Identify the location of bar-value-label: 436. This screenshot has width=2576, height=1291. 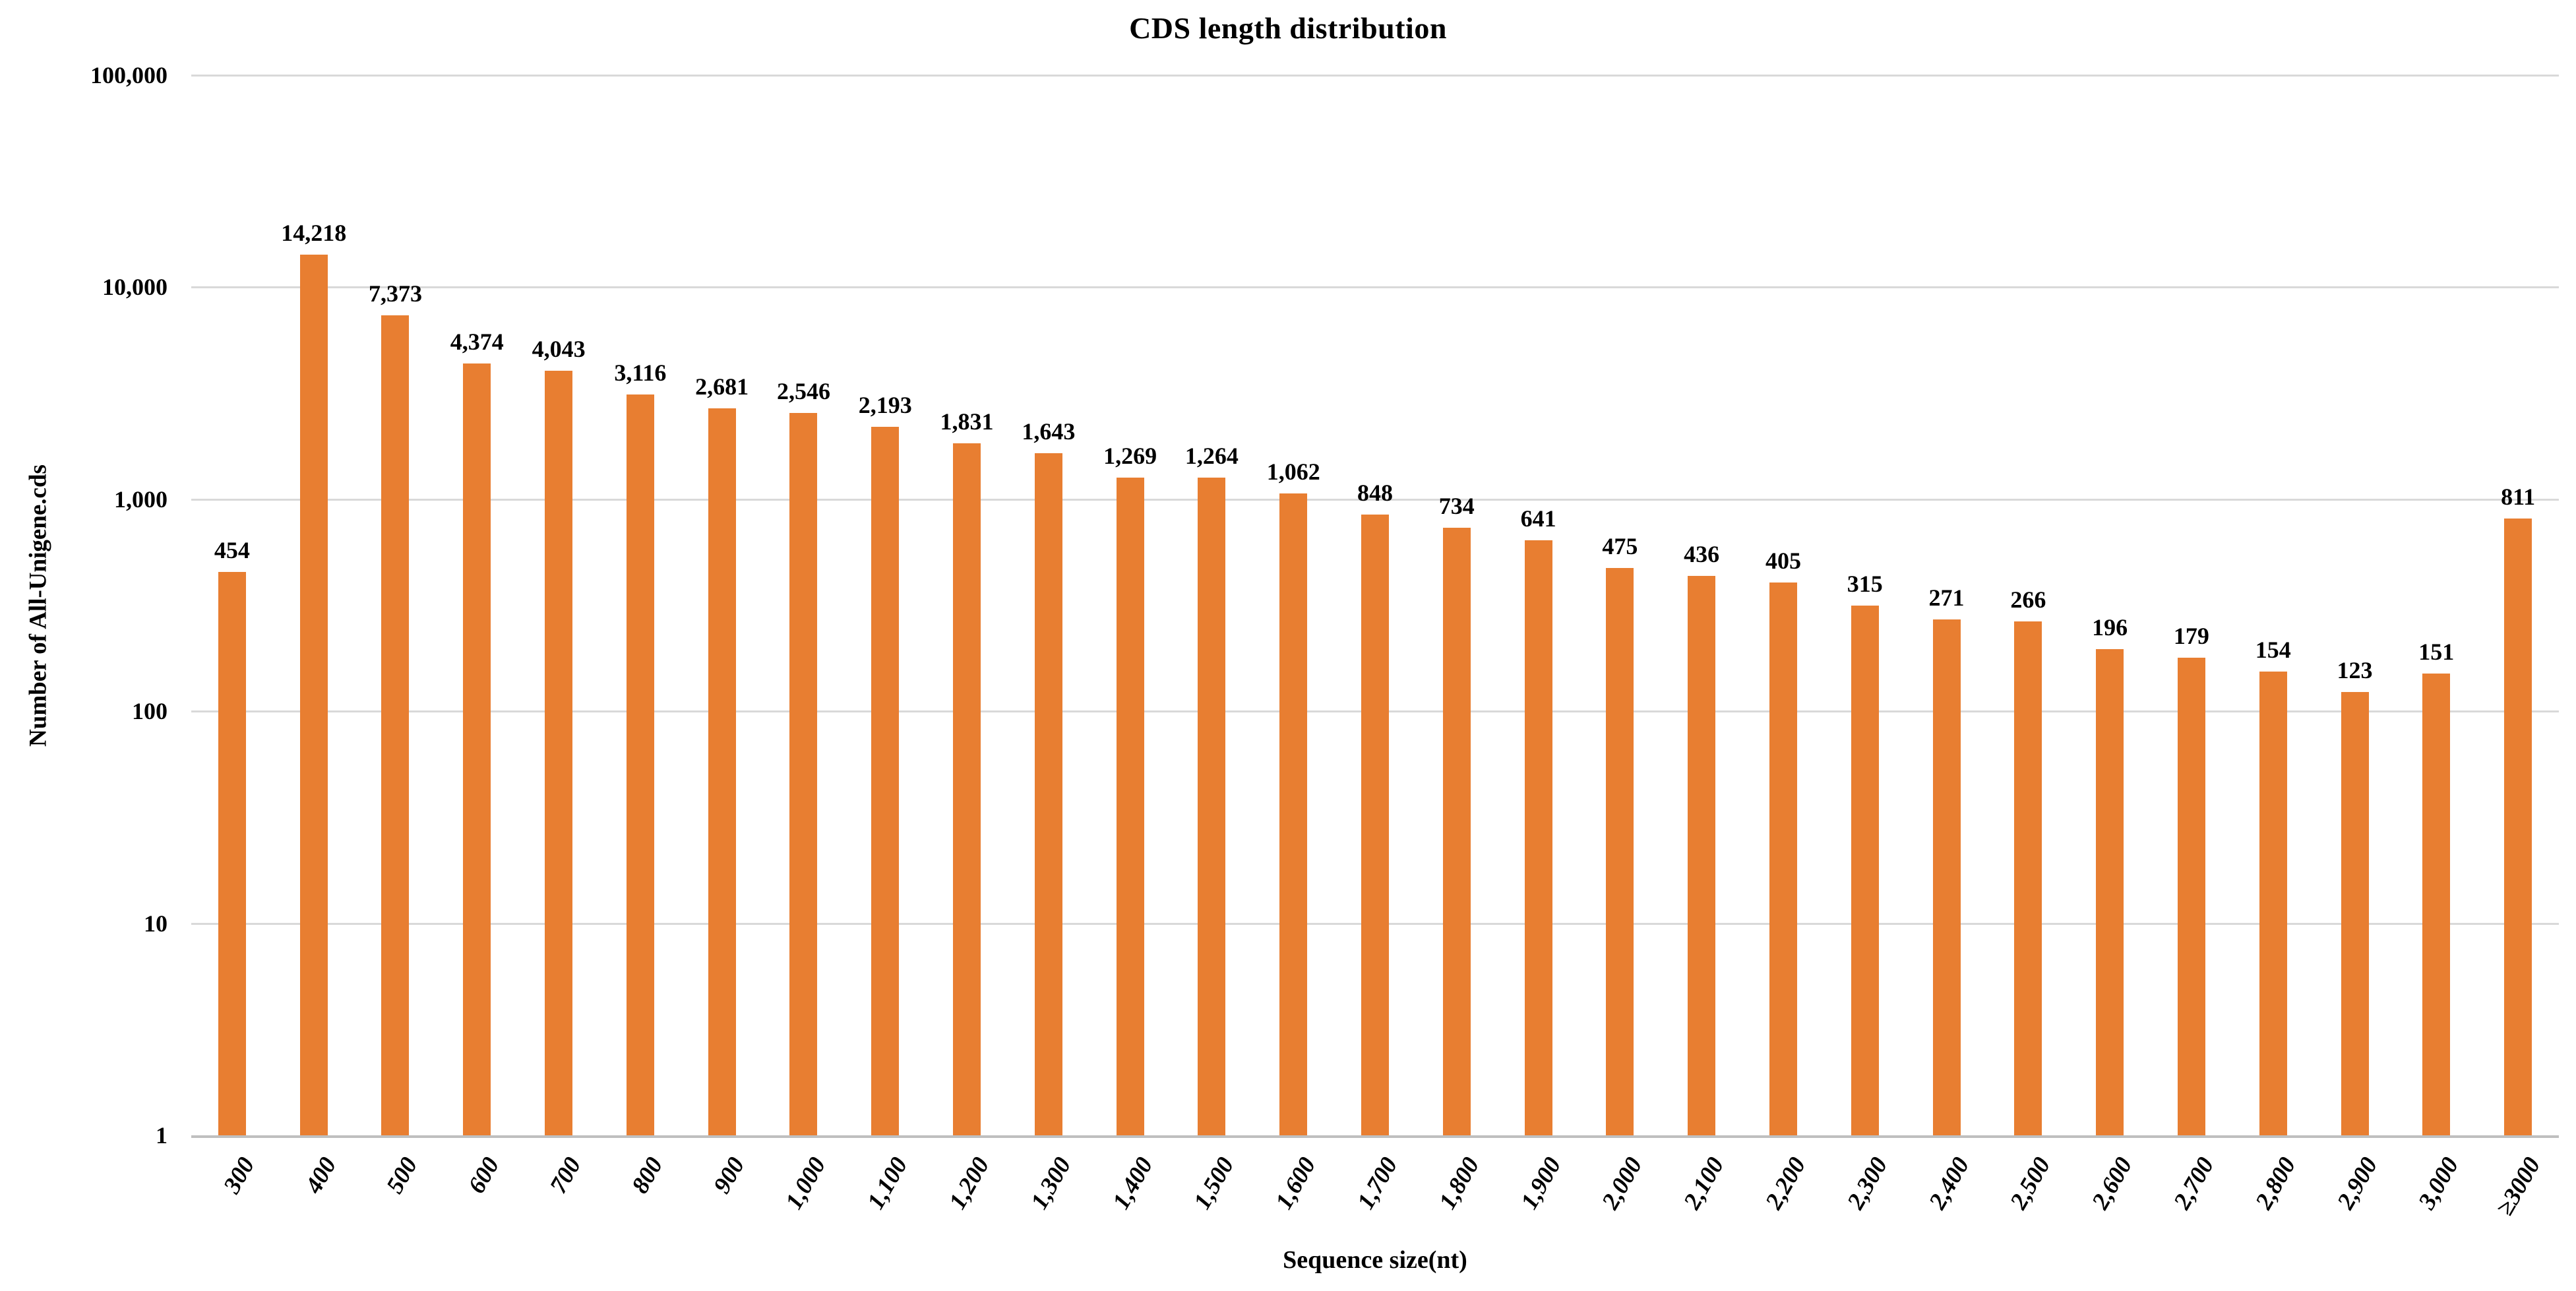
(1702, 553).